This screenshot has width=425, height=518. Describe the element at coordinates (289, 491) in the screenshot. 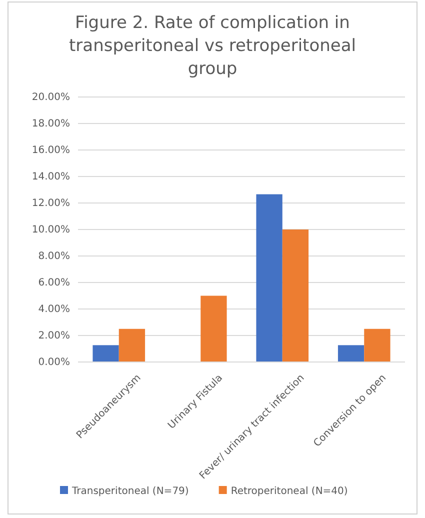

I see `legend-label: Retroperitoneal (N=40)` at that location.